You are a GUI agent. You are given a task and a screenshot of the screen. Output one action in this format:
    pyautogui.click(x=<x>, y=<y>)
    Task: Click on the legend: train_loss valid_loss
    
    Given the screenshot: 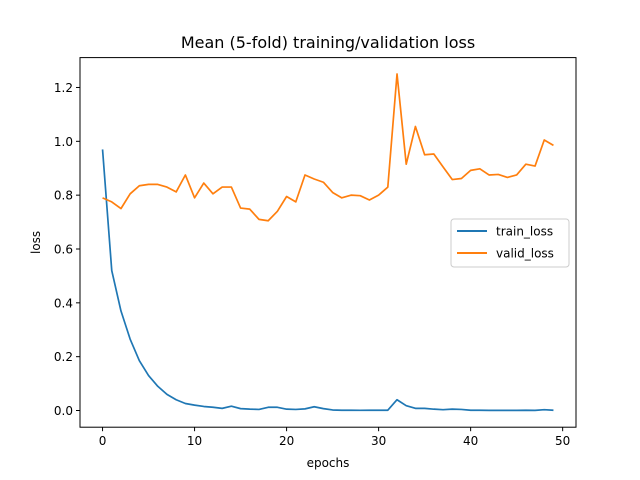 What is the action you would take?
    pyautogui.click(x=510, y=243)
    